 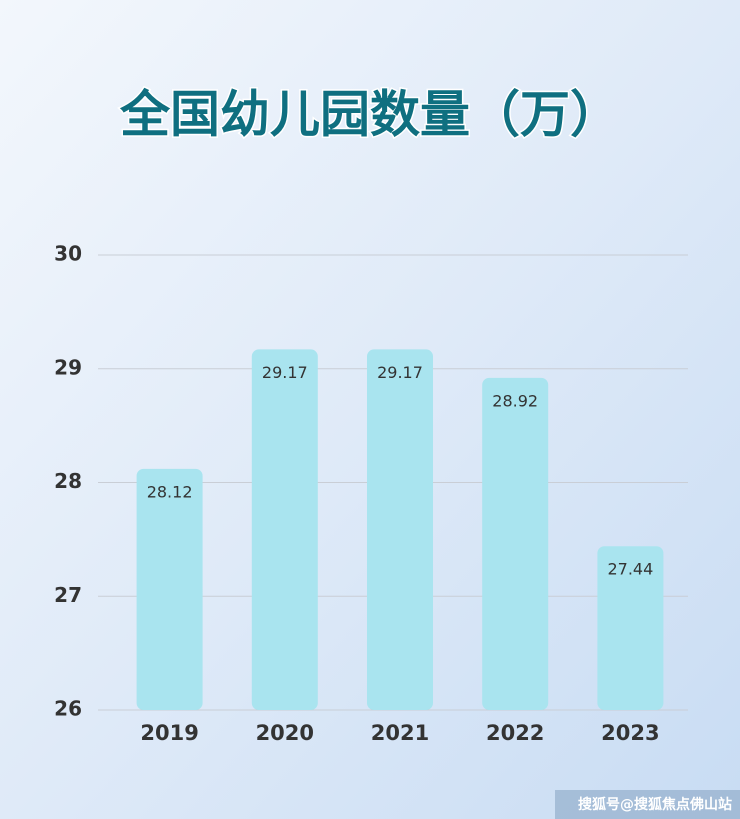 What do you see at coordinates (515, 400) in the screenshot?
I see `value-label: 28.92` at bounding box center [515, 400].